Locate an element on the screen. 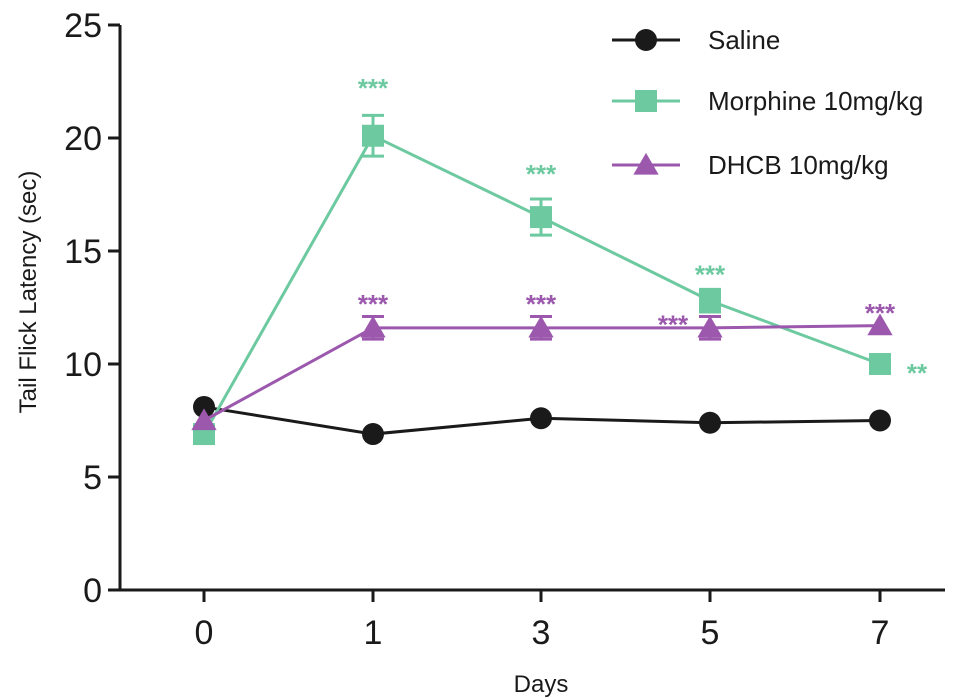  legend: Saline Morphine 10mg/kg DHCB 10mg/kg is located at coordinates (767, 102).